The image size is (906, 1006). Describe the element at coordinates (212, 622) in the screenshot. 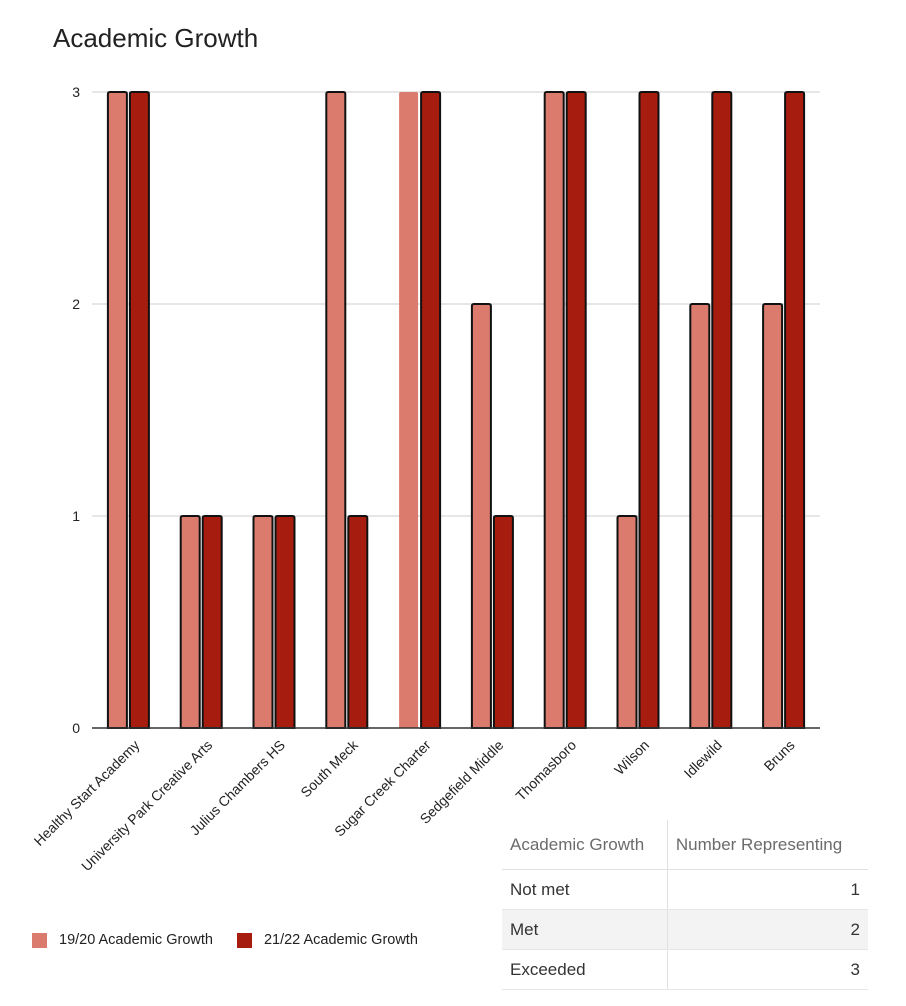

I see `bar-21-22-university-park-creative-arts` at that location.